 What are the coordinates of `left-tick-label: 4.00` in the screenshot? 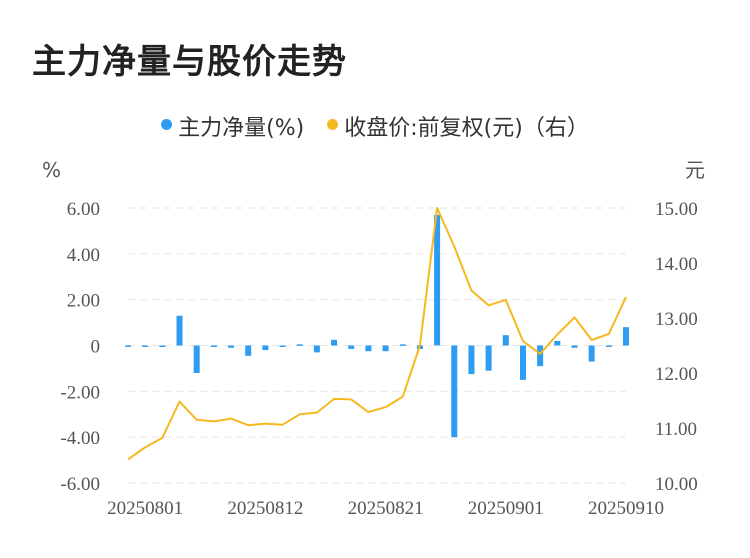 It's located at (83, 255).